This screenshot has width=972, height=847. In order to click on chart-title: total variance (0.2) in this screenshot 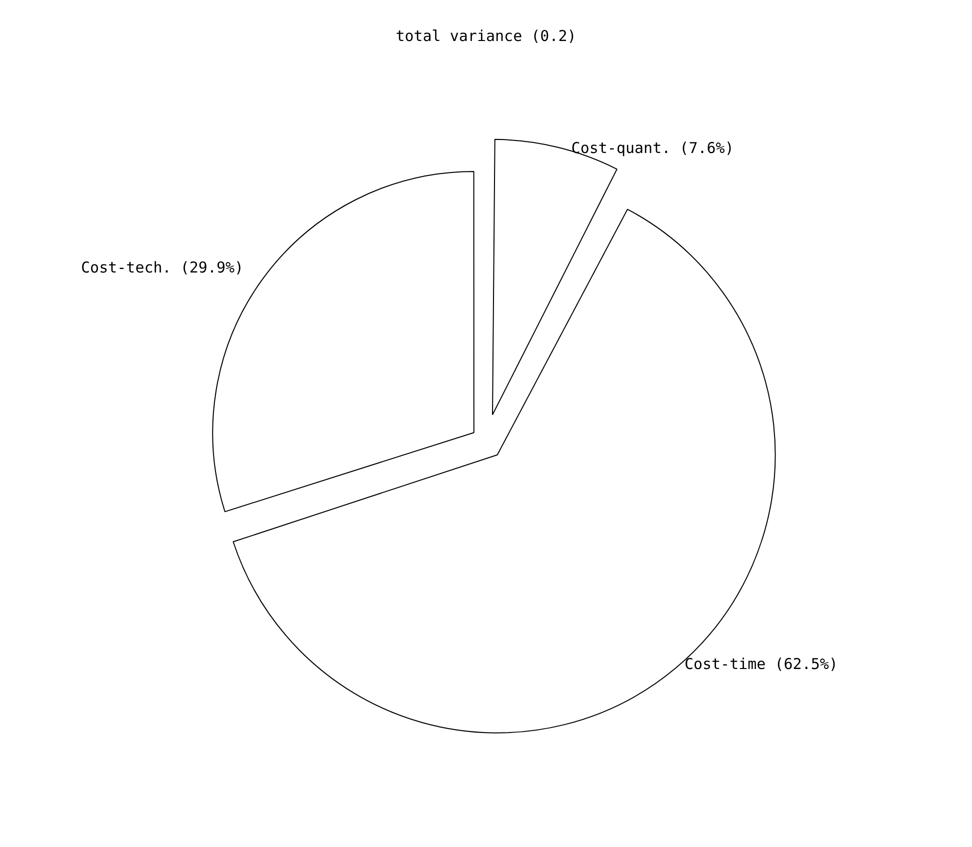, I will do `click(486, 35)`.